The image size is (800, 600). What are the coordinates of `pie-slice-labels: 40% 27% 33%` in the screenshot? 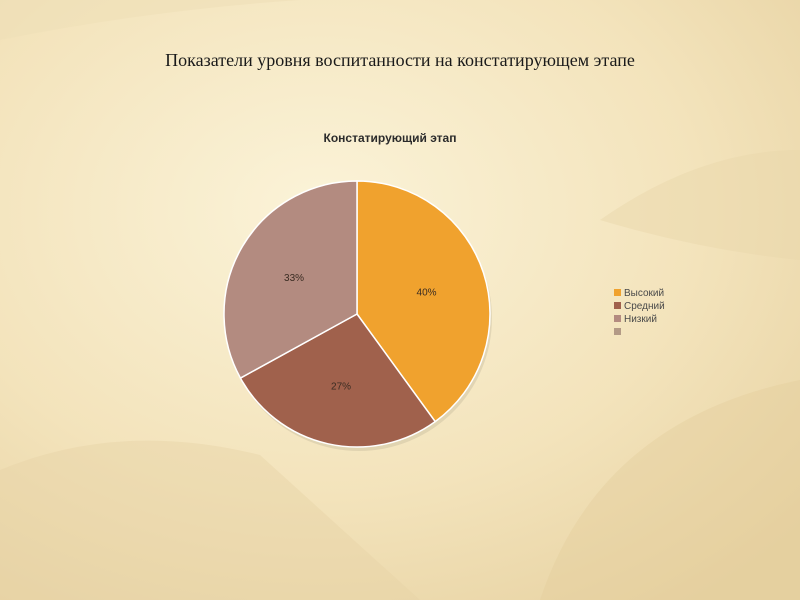 It's located at (360, 333).